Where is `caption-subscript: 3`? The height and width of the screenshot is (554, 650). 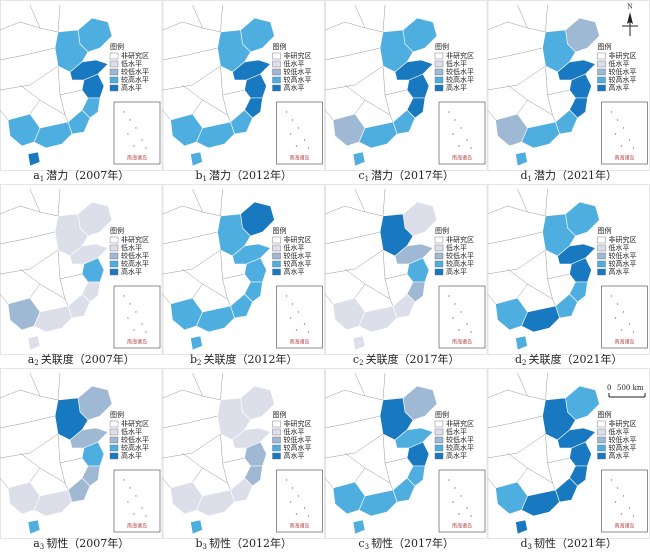
caption-subscript: 3 is located at coordinates (367, 547).